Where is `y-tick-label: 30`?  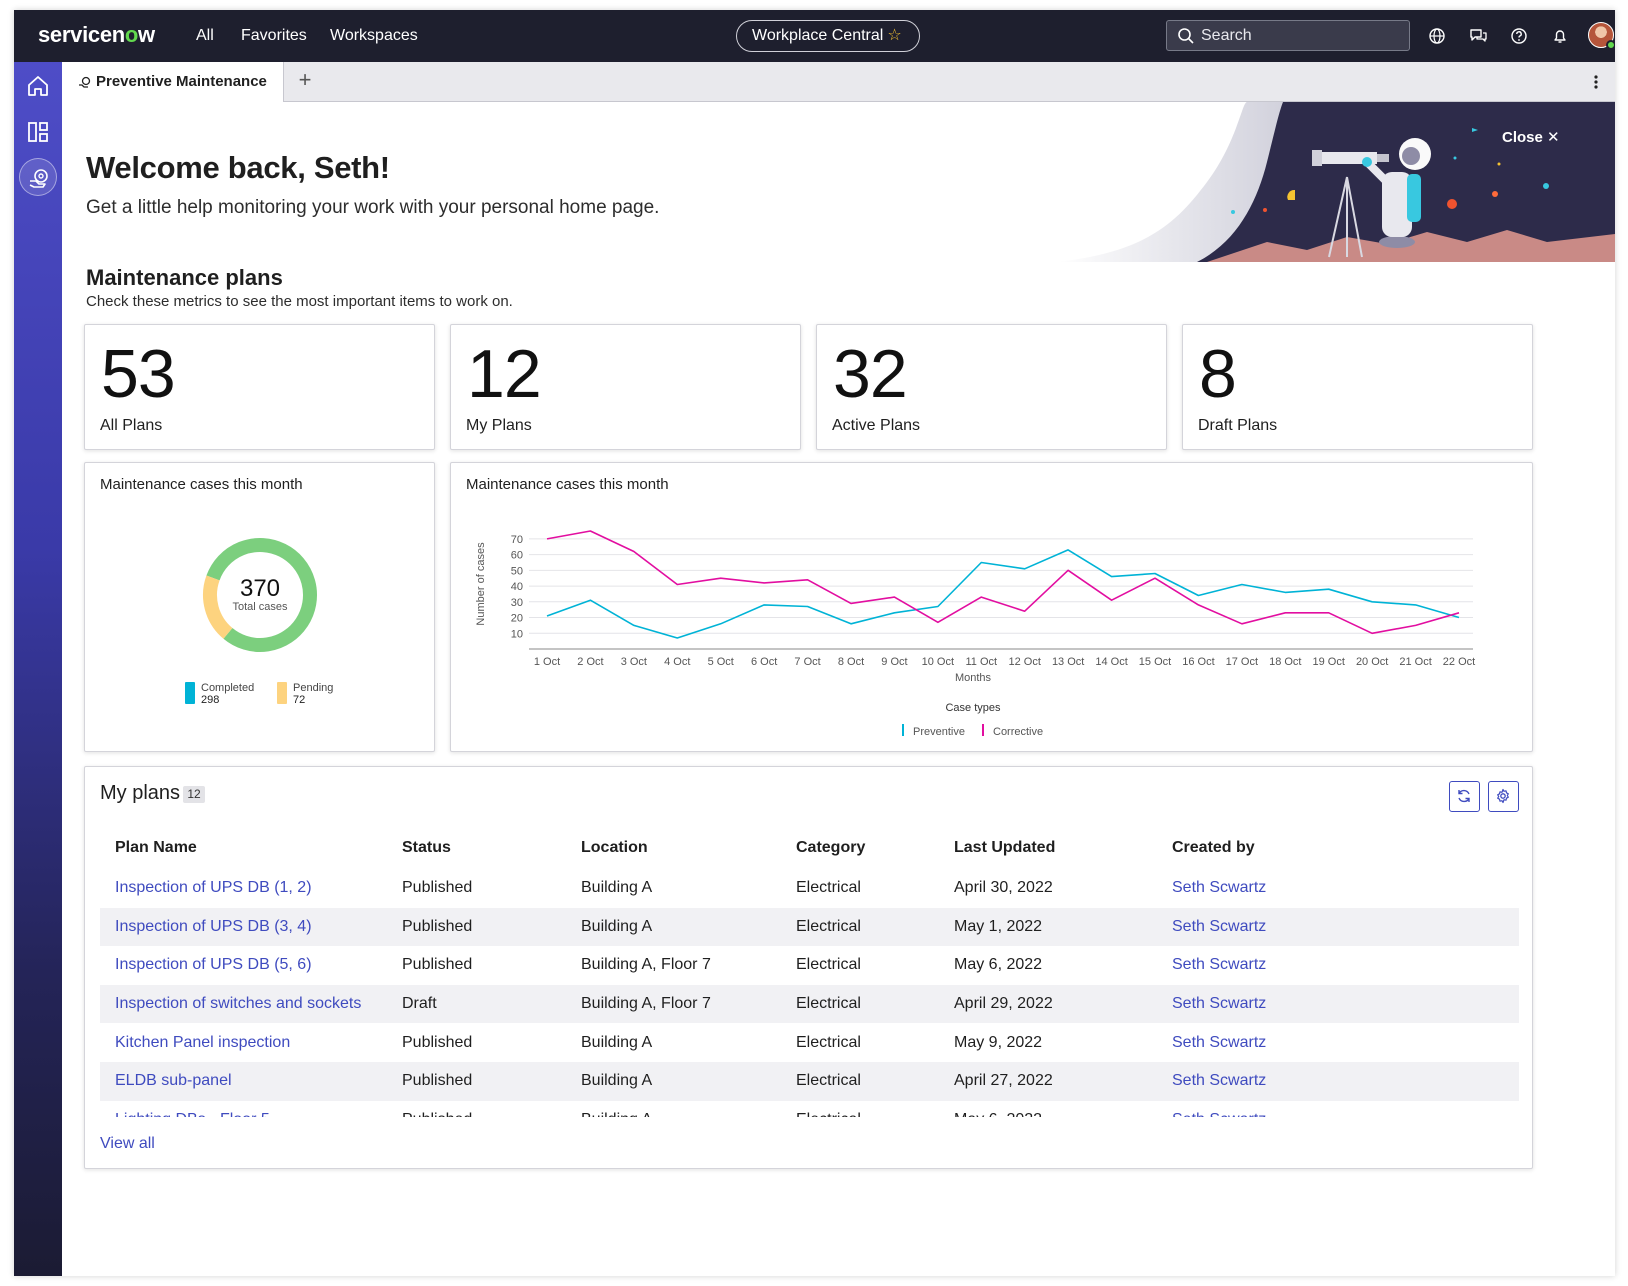 y-tick-label: 30 is located at coordinates (517, 603).